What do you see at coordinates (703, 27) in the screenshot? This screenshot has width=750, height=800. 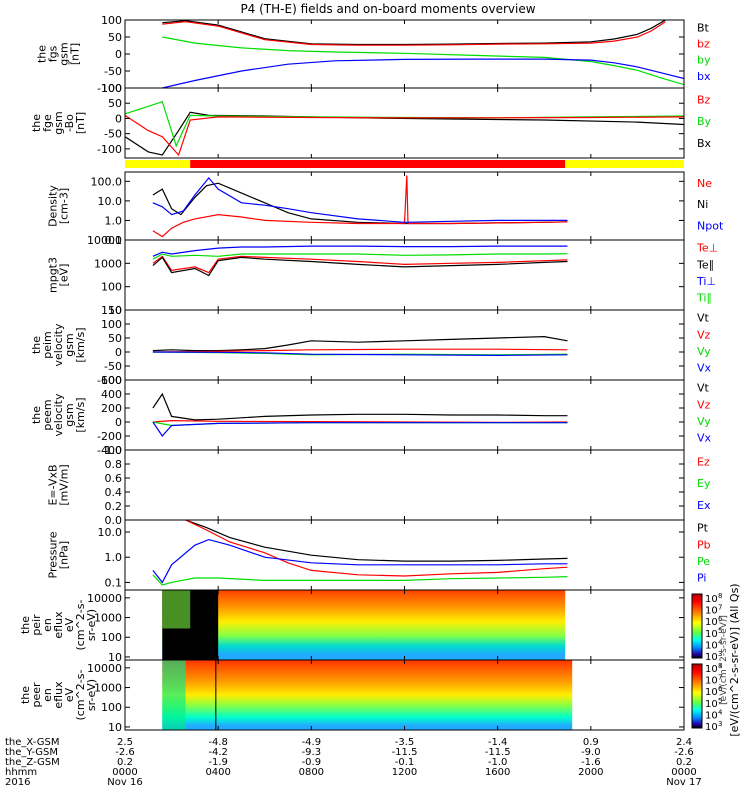 I see `fgs-legend-0: Bt` at bounding box center [703, 27].